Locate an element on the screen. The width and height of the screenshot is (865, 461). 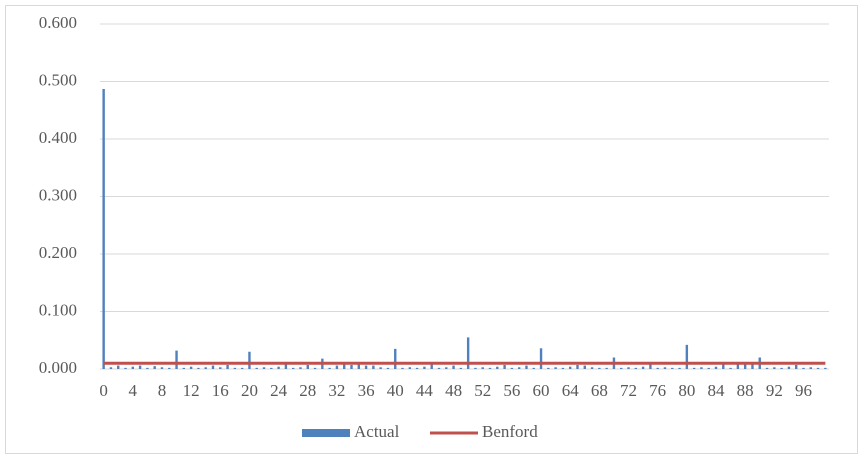
y-tick-label: 0.600 is located at coordinates (58, 22).